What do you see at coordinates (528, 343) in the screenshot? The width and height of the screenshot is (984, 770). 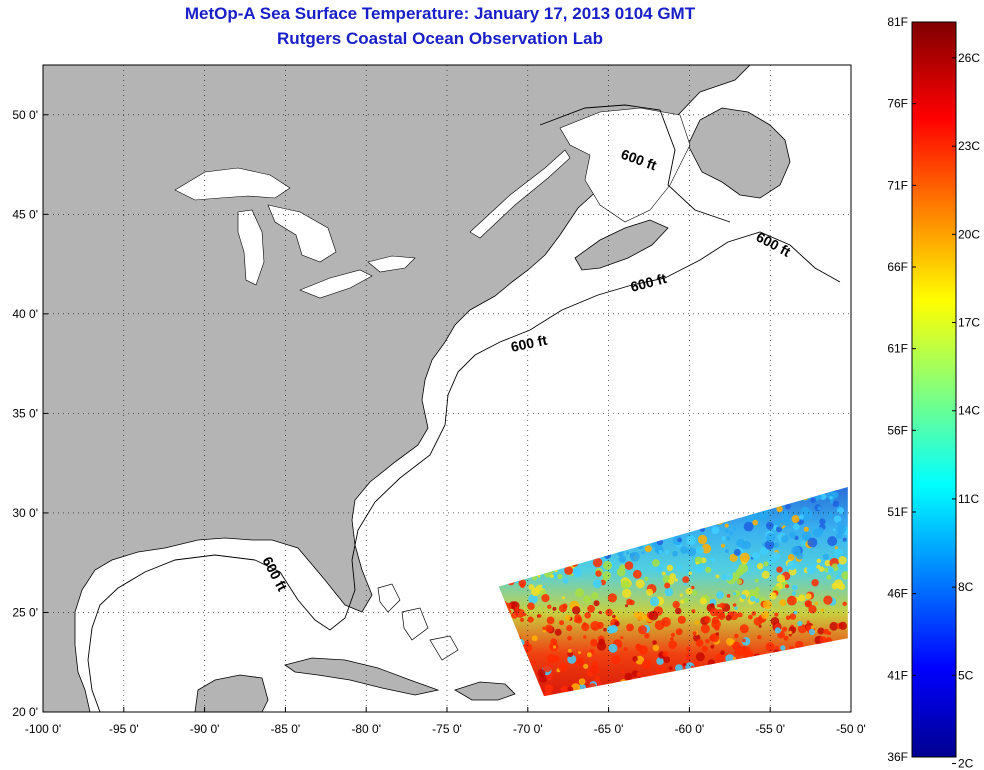 I see `contour-label-midatlantic: 600 ft` at bounding box center [528, 343].